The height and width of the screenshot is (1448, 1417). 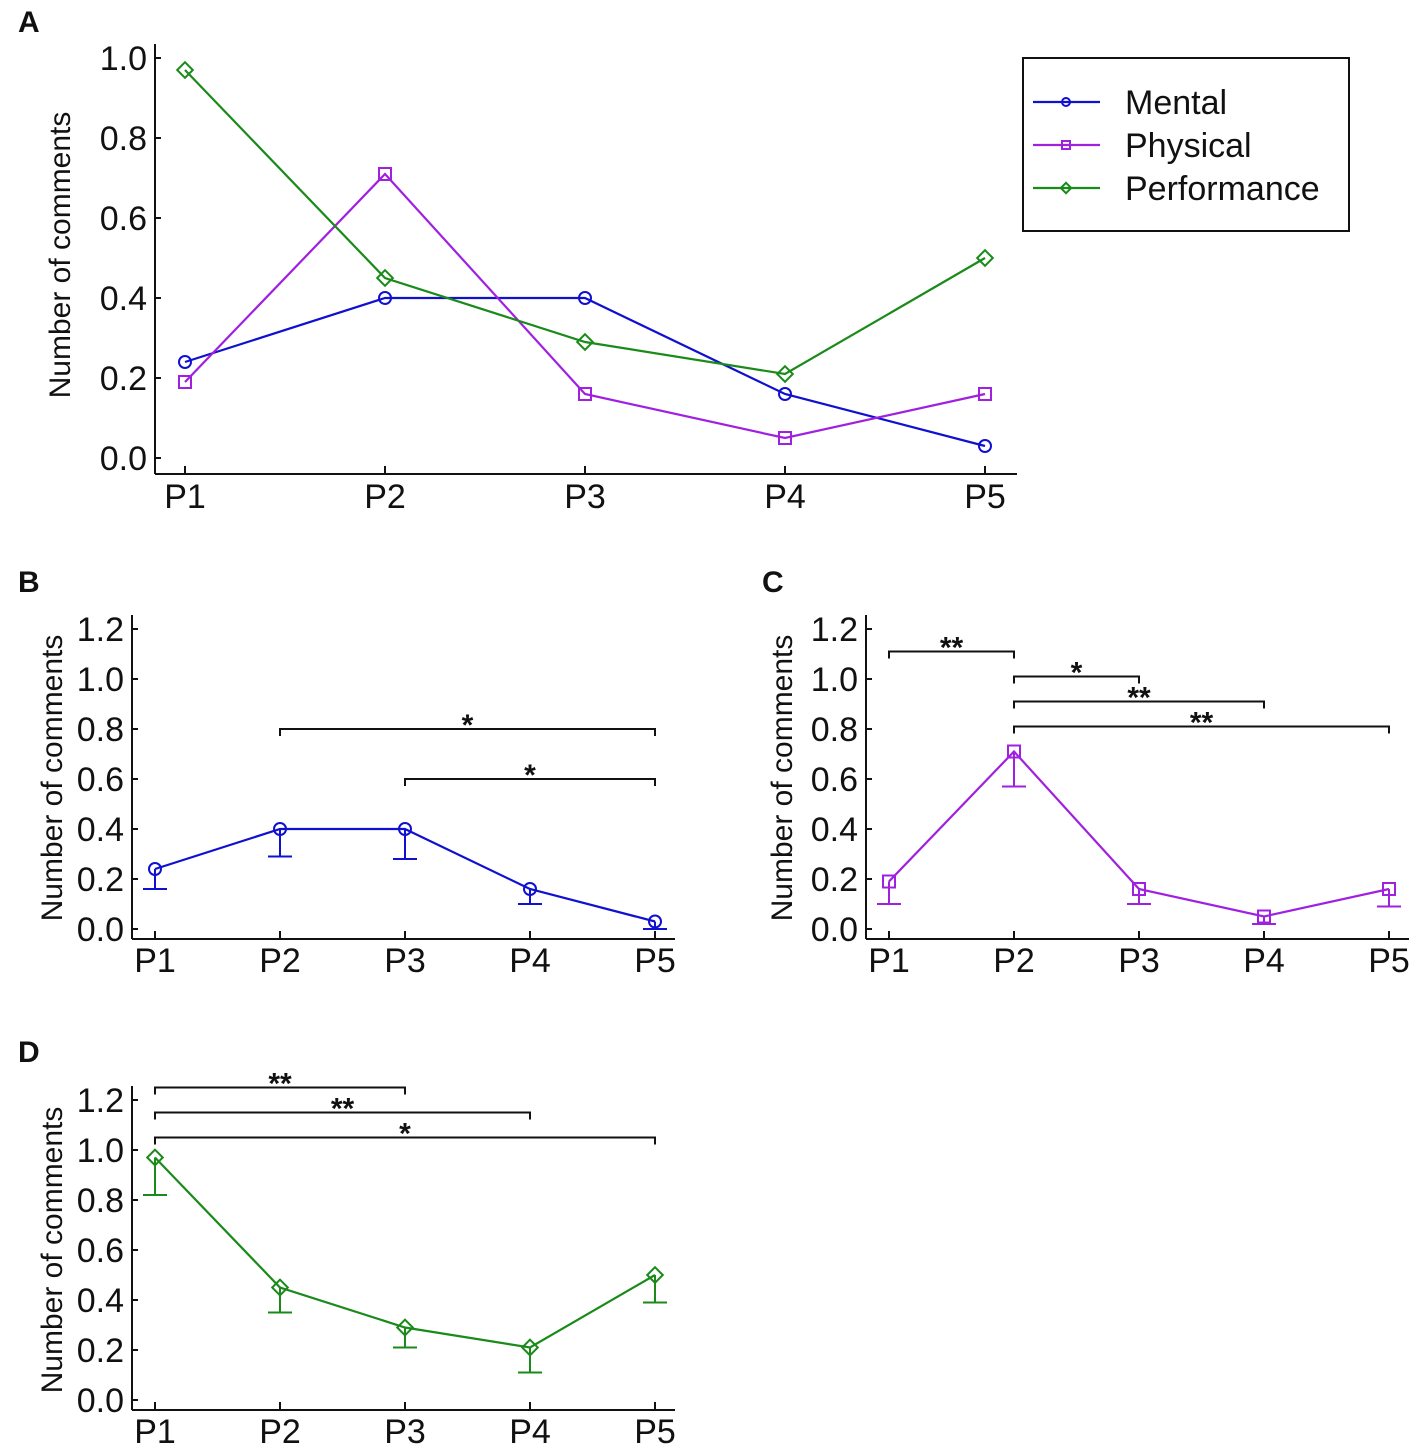 I want to click on panel-c-ytick-label: 1.2, so click(x=834, y=630).